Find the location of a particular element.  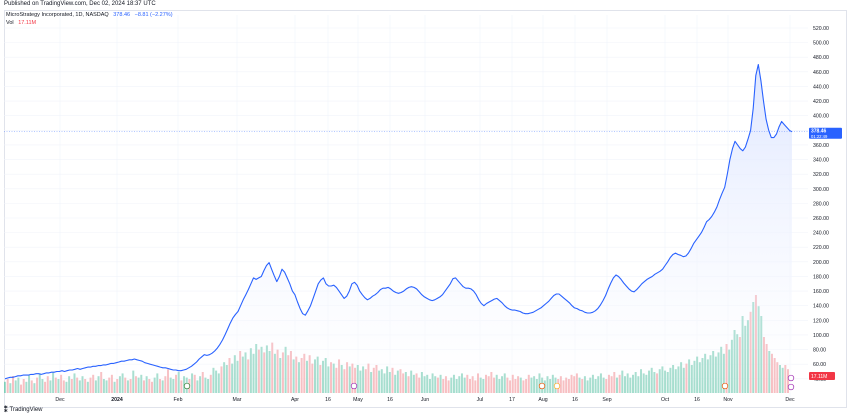

y-tick-label: 360.00 is located at coordinates (821, 146).